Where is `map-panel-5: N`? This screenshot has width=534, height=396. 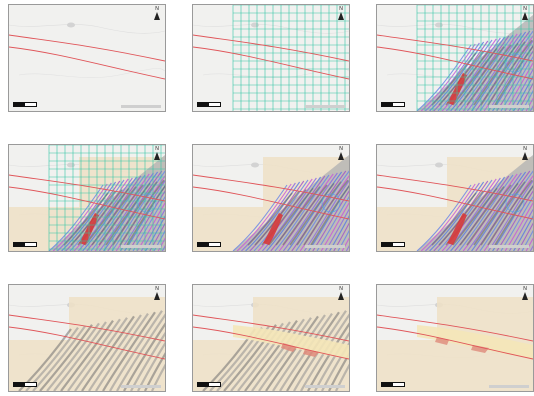 map-panel-5: N is located at coordinates (271, 198).